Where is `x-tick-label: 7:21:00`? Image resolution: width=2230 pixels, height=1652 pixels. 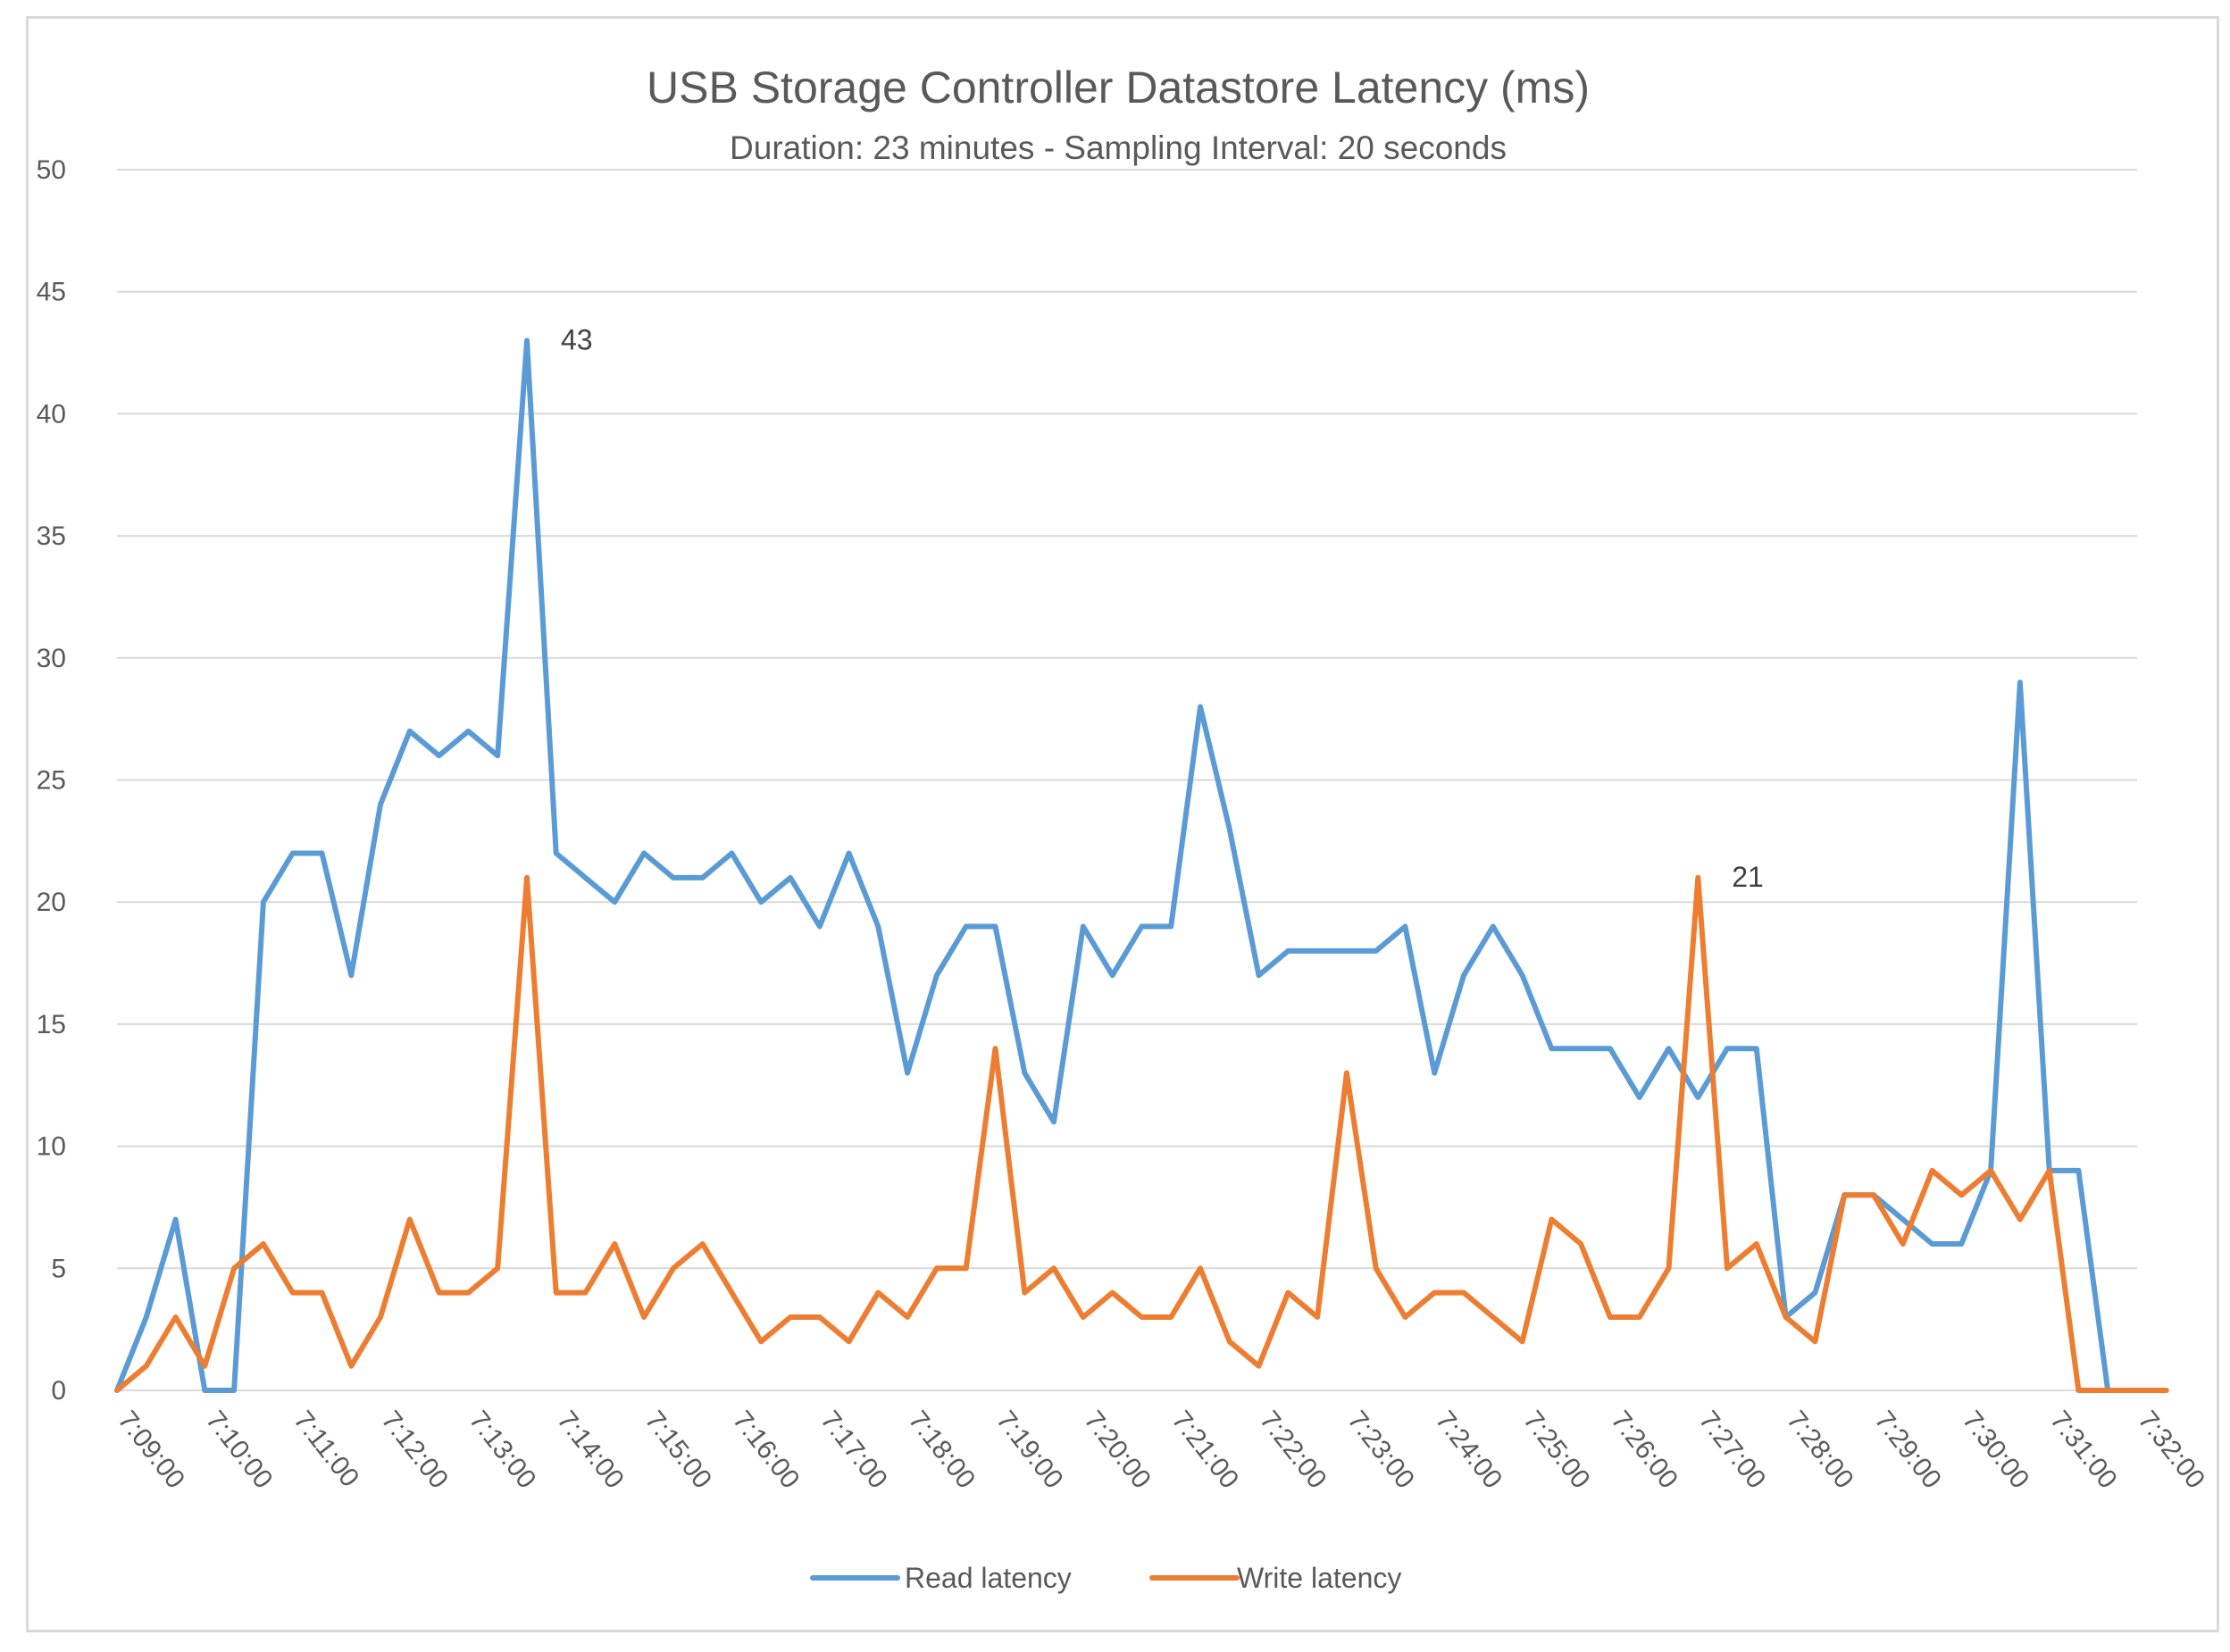
x-tick-label: 7:21:00 is located at coordinates (1206, 1450).